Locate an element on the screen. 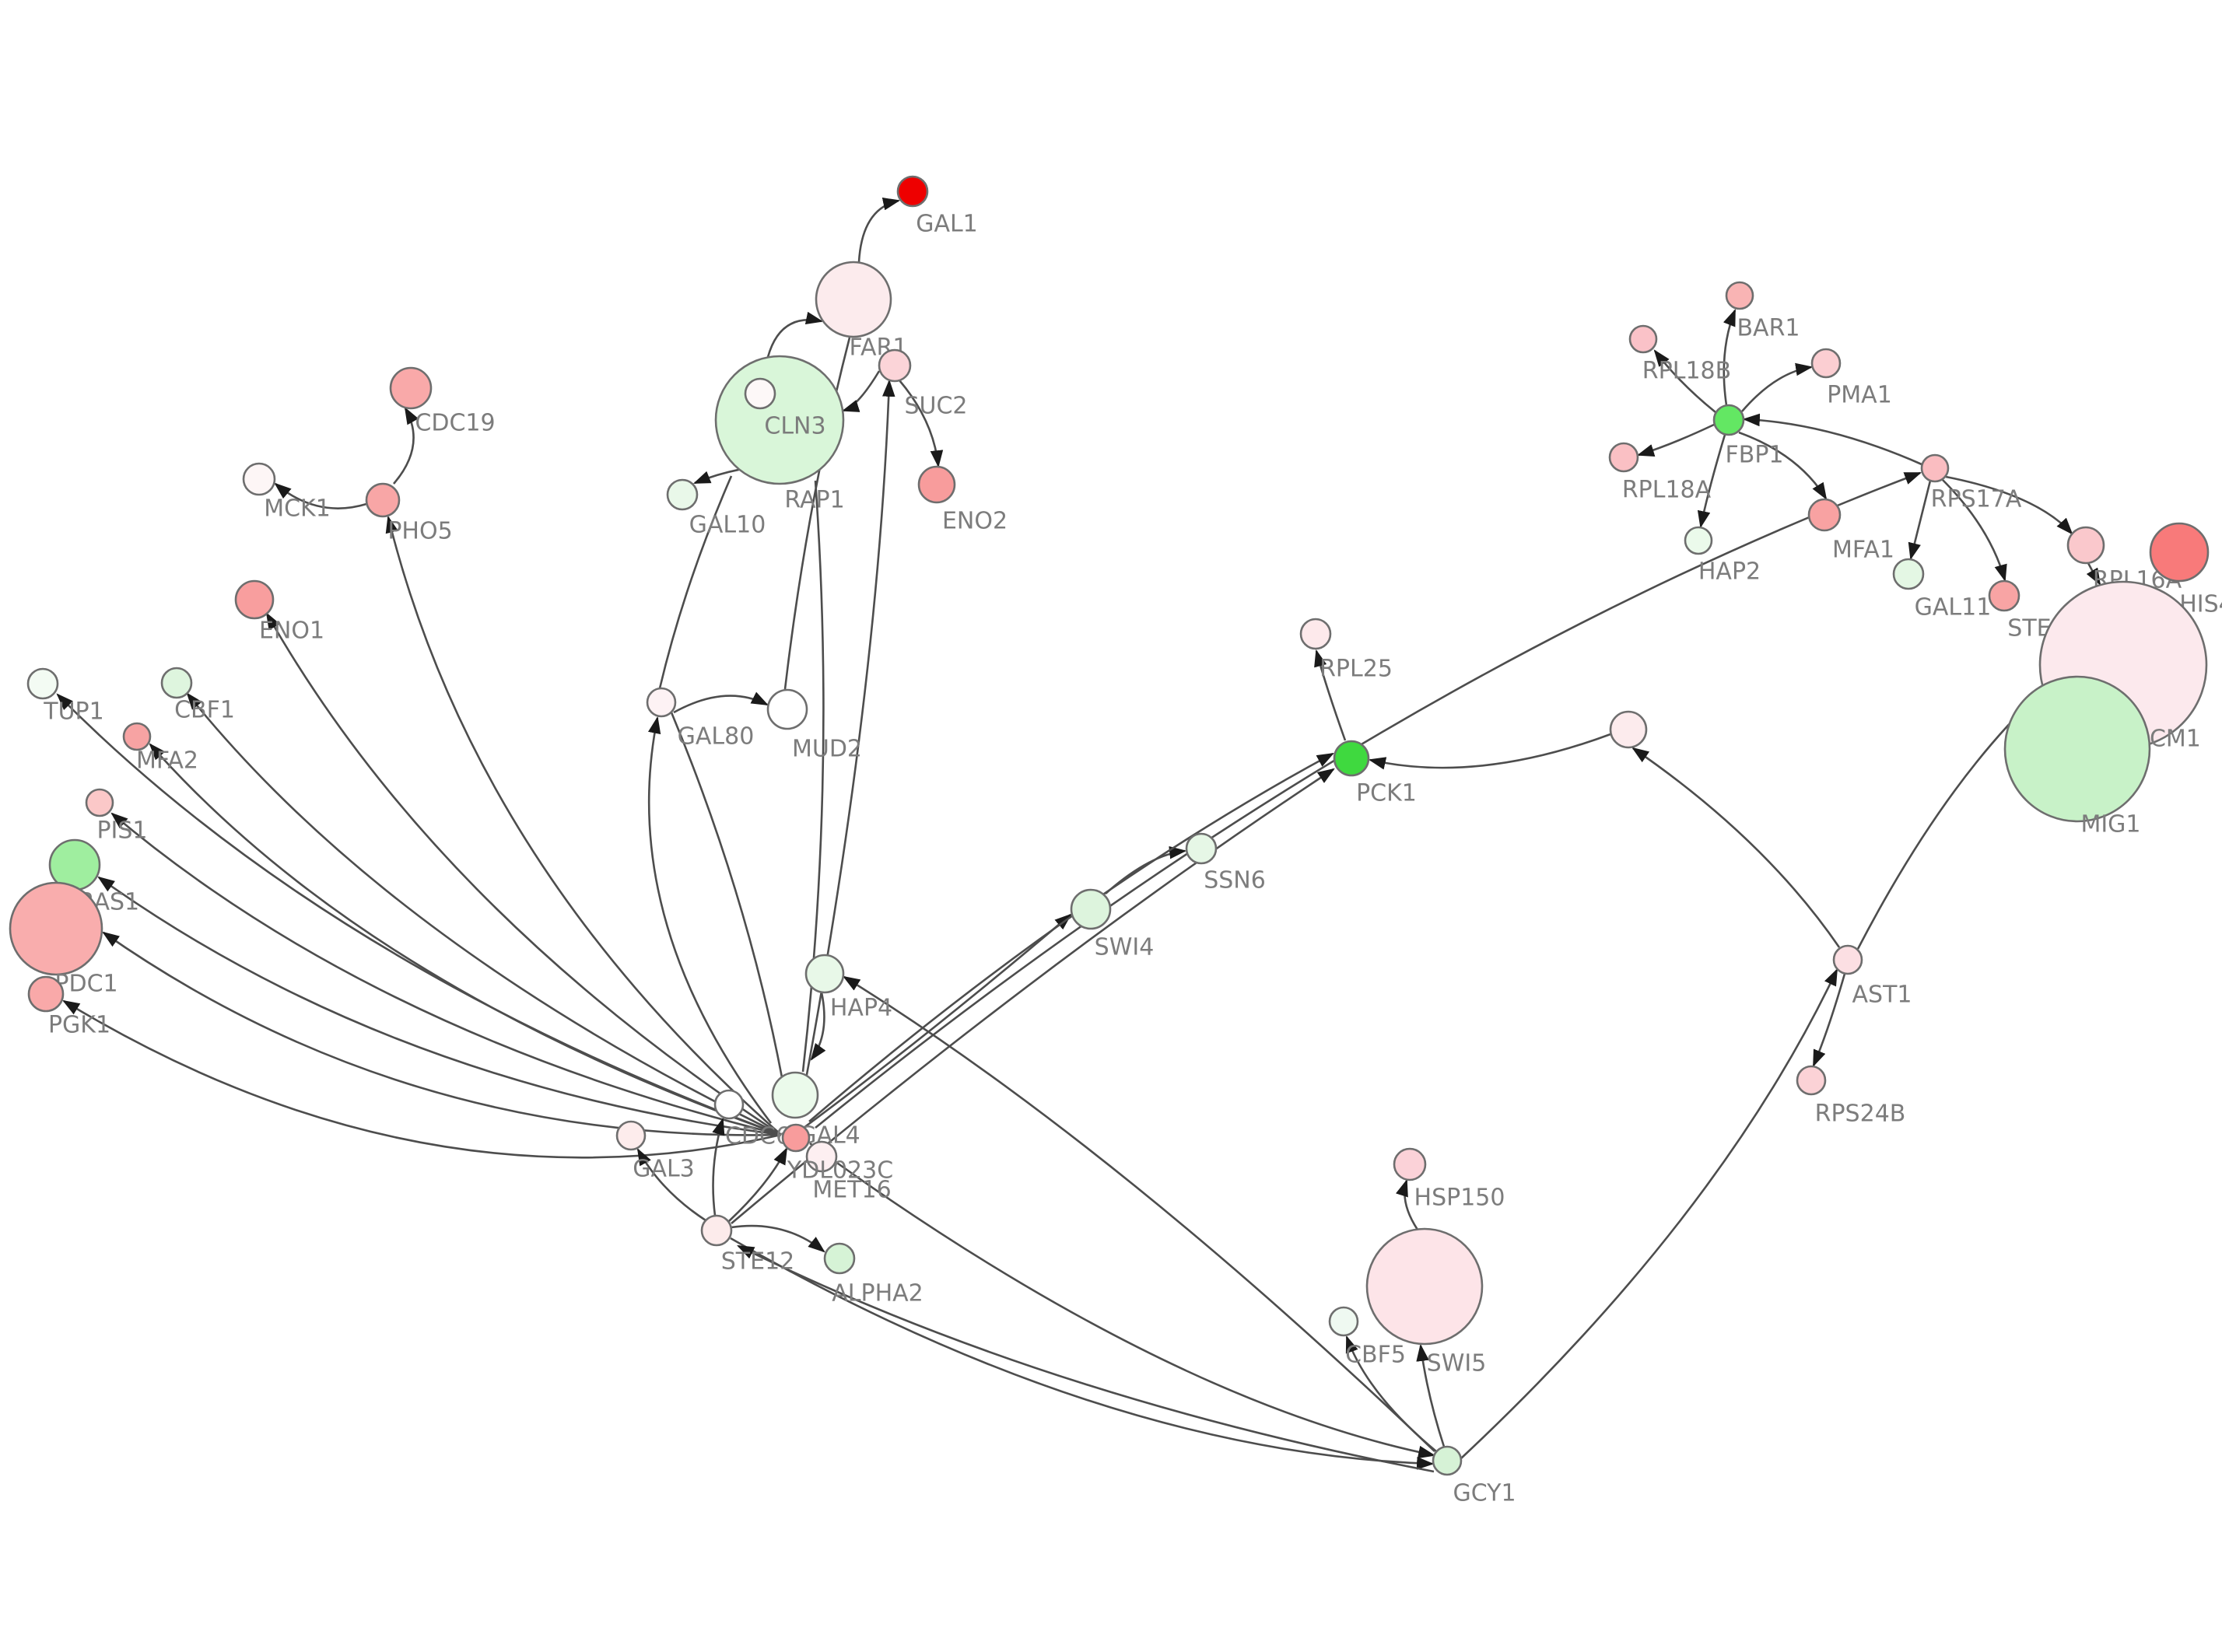 The image size is (2222, 1652). edge-GAL4-PHO5 is located at coordinates (583, 825).